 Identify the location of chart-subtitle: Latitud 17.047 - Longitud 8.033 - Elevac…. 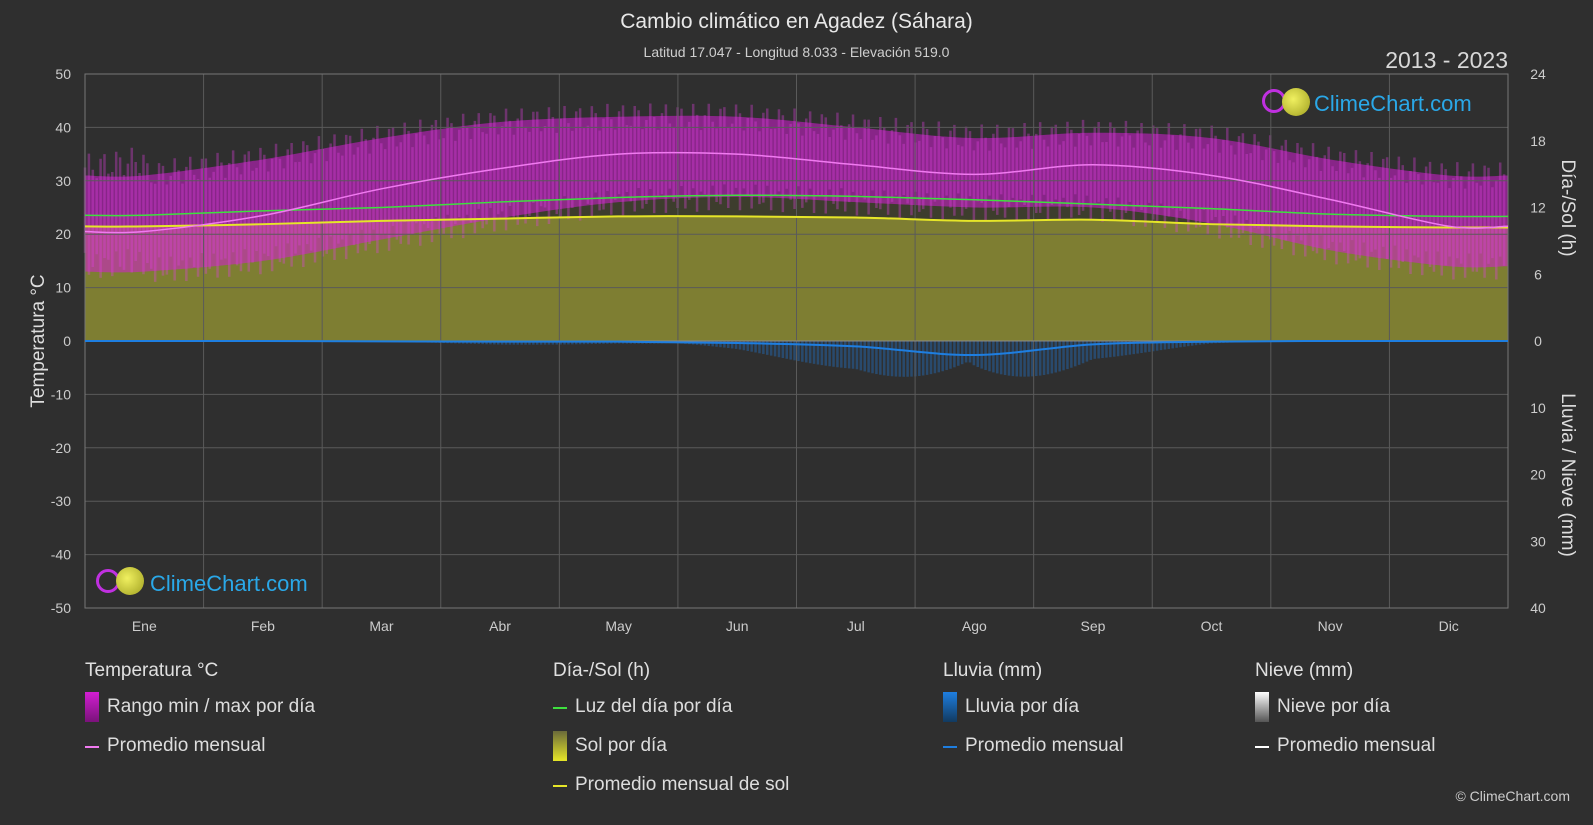
(796, 52).